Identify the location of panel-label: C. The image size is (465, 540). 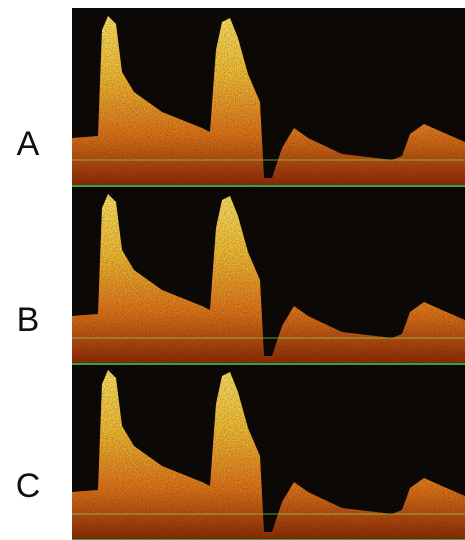
(28, 486).